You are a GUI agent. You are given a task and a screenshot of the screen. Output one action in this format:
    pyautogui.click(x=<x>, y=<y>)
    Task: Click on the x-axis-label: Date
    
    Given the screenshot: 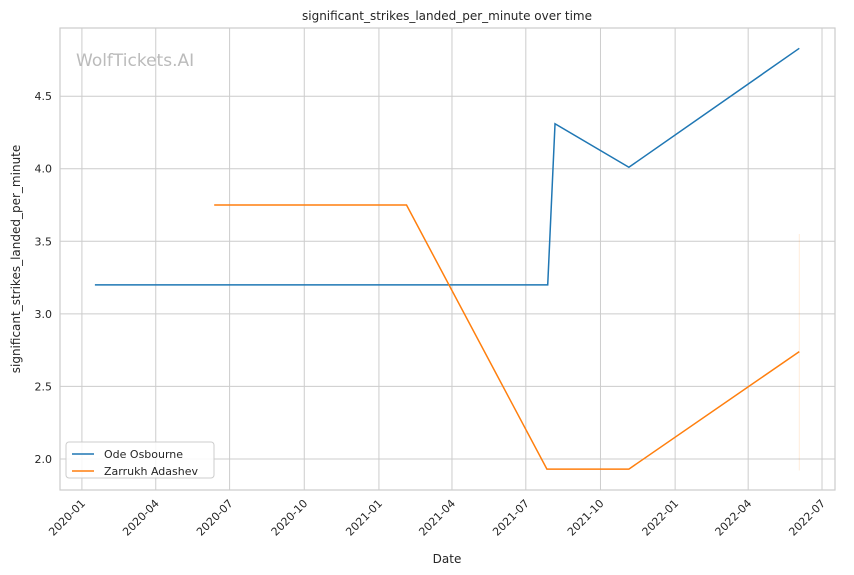 What is the action you would take?
    pyautogui.click(x=447, y=559)
    